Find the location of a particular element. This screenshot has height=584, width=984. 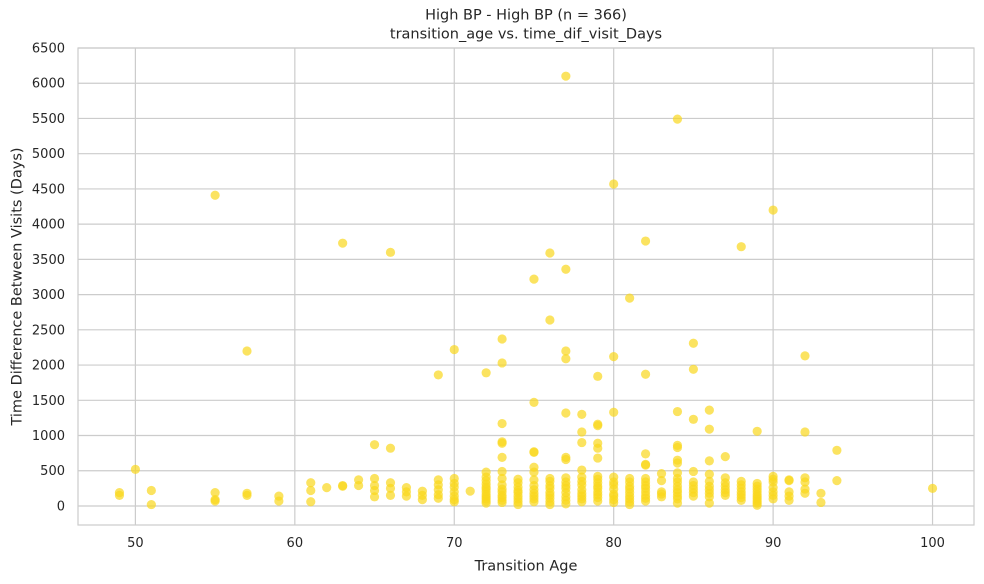

x-tick-label: 60 is located at coordinates (295, 543).